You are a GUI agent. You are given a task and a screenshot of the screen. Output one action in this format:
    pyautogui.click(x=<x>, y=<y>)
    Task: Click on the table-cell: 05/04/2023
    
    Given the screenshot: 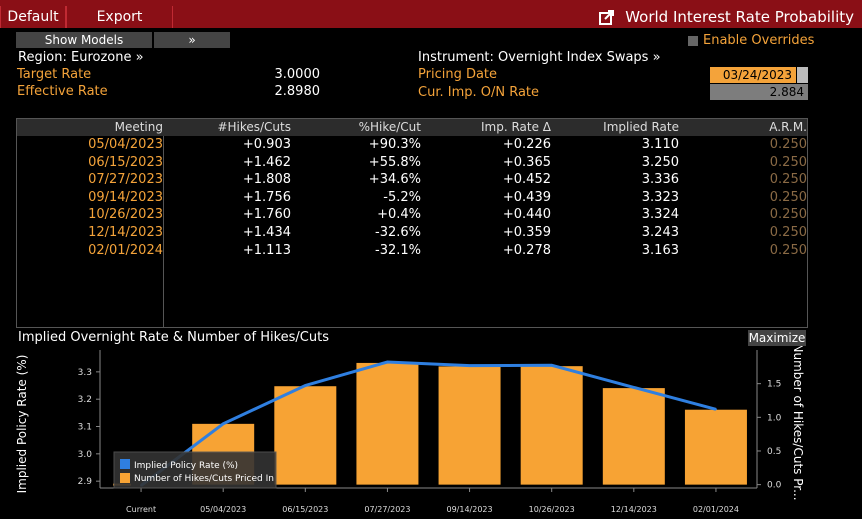 What is the action you would take?
    pyautogui.click(x=125, y=144)
    